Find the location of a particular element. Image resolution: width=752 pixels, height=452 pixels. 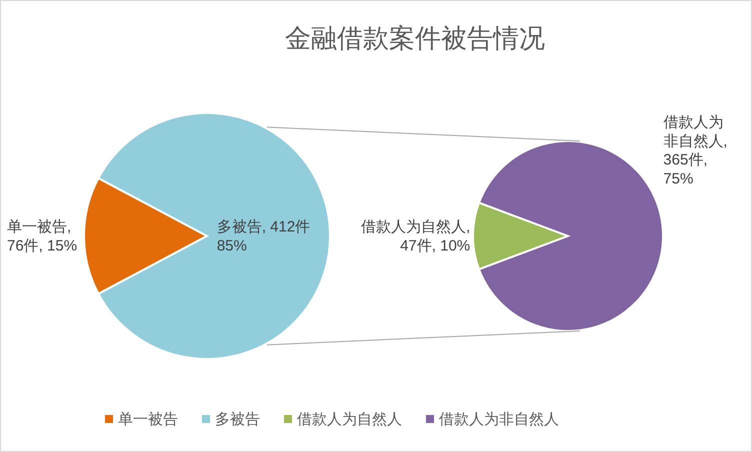

text: 金融借款案件被告情况 is located at coordinates (415, 38).